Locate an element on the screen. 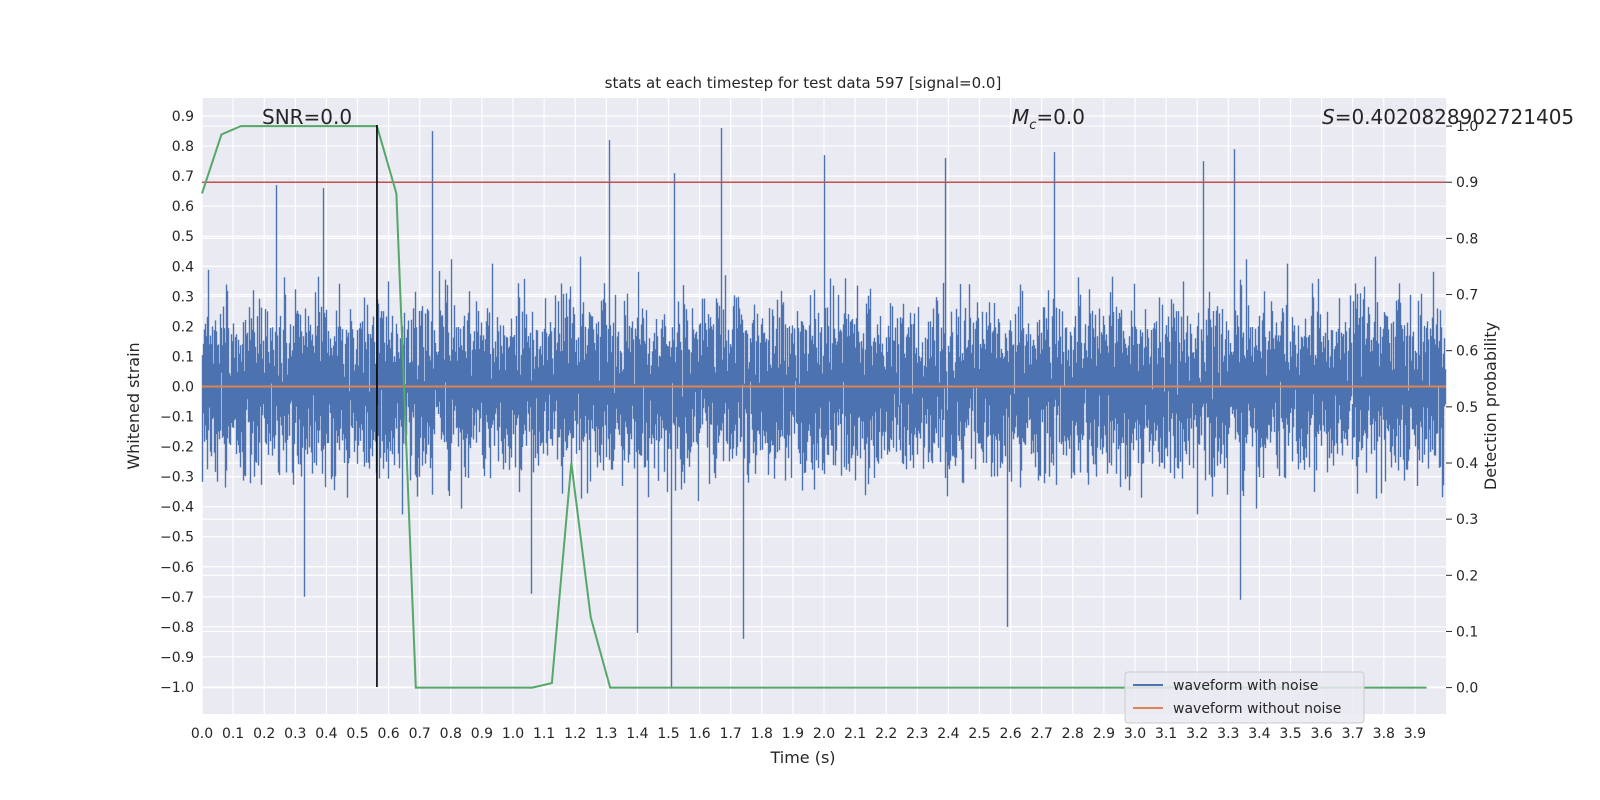 The width and height of the screenshot is (1600, 800). y-right-tick-label: 0.0 is located at coordinates (1467, 689).